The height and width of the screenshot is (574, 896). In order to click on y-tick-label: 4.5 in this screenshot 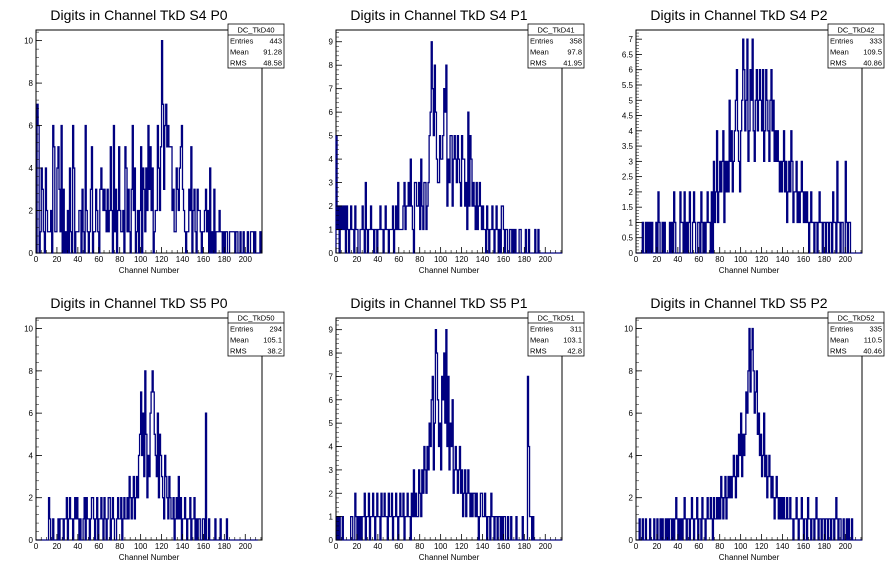, I will do `click(628, 116)`.